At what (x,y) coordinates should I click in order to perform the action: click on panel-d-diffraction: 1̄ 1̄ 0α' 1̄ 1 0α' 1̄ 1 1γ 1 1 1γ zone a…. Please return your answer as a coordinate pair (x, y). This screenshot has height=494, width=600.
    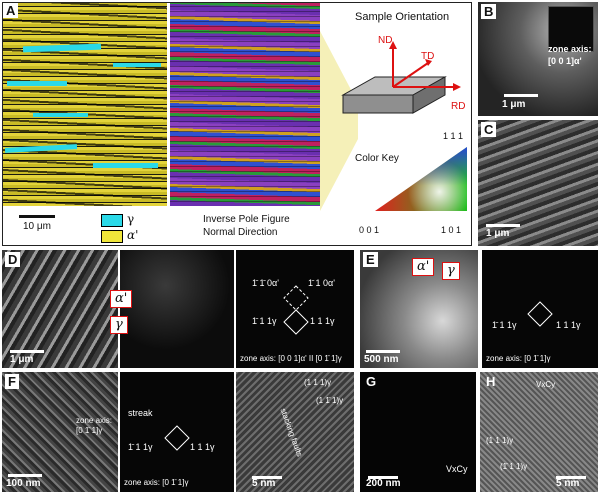
    Looking at the image, I should click on (295, 309).